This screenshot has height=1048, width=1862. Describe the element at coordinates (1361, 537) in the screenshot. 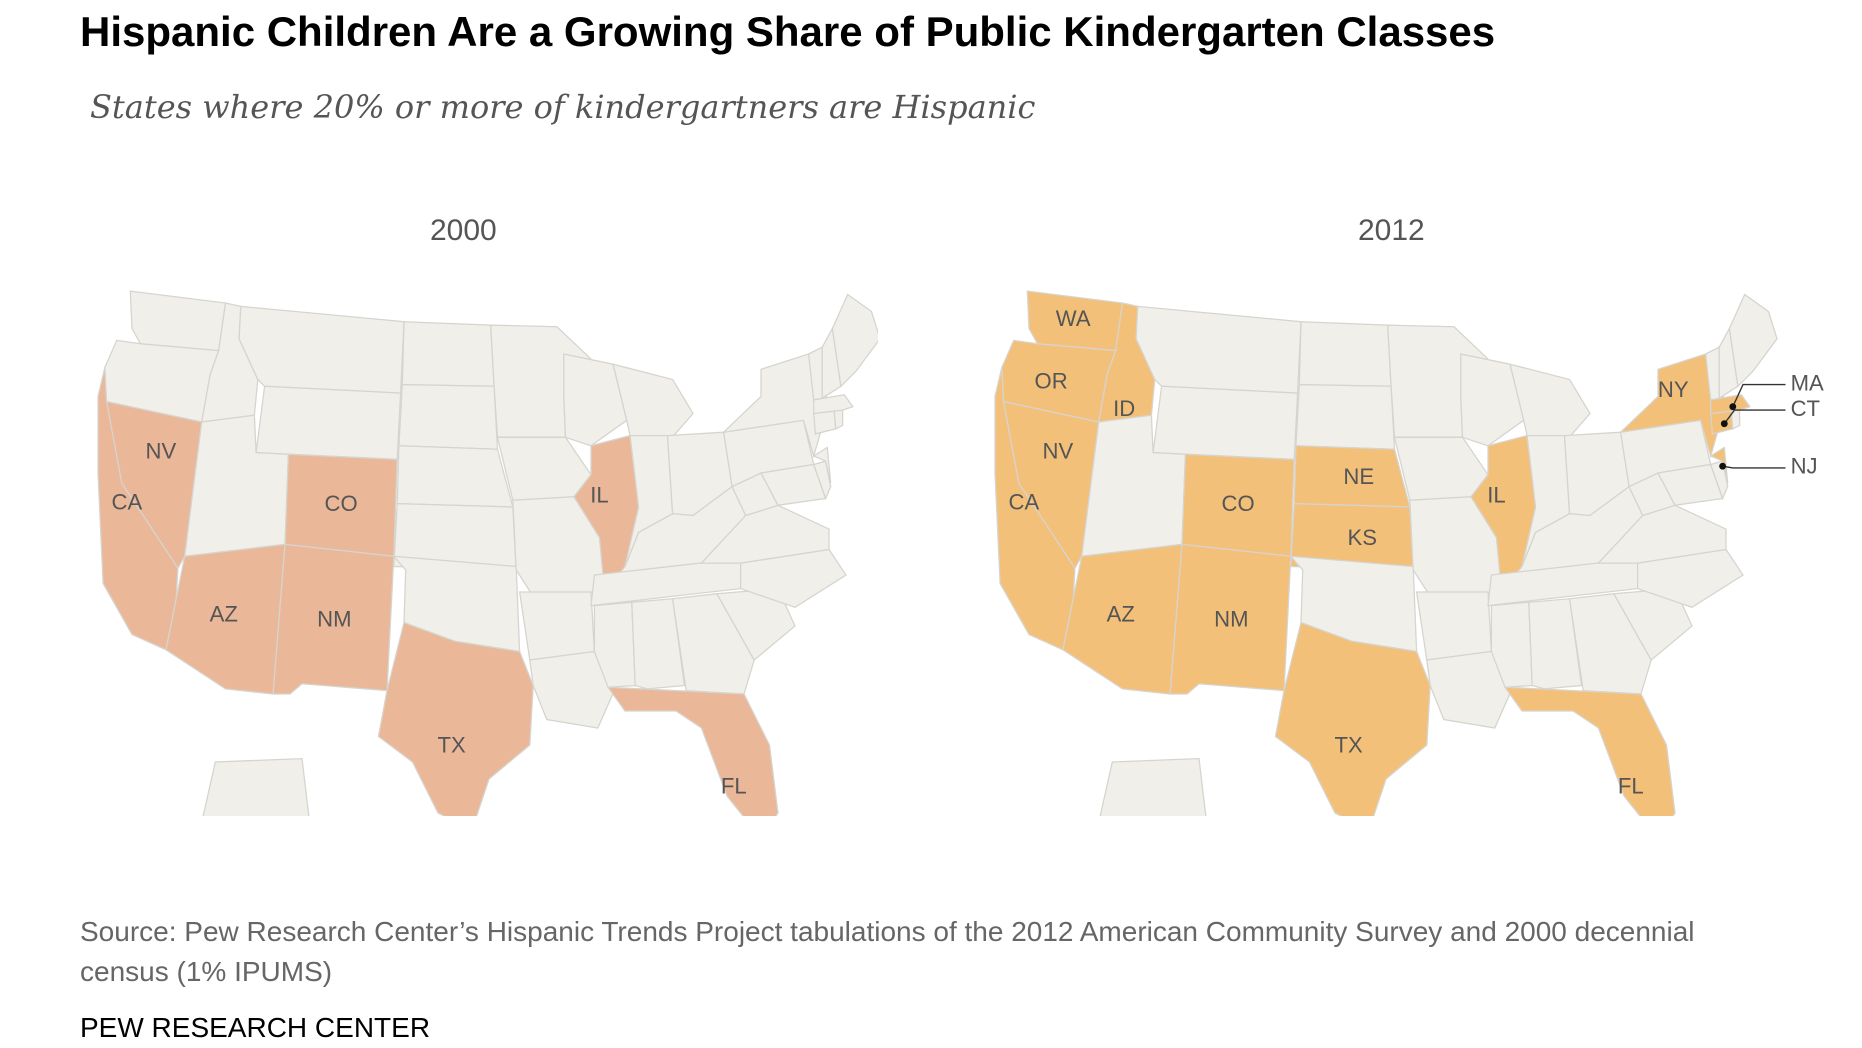

I see `state-label-ks: KS` at that location.